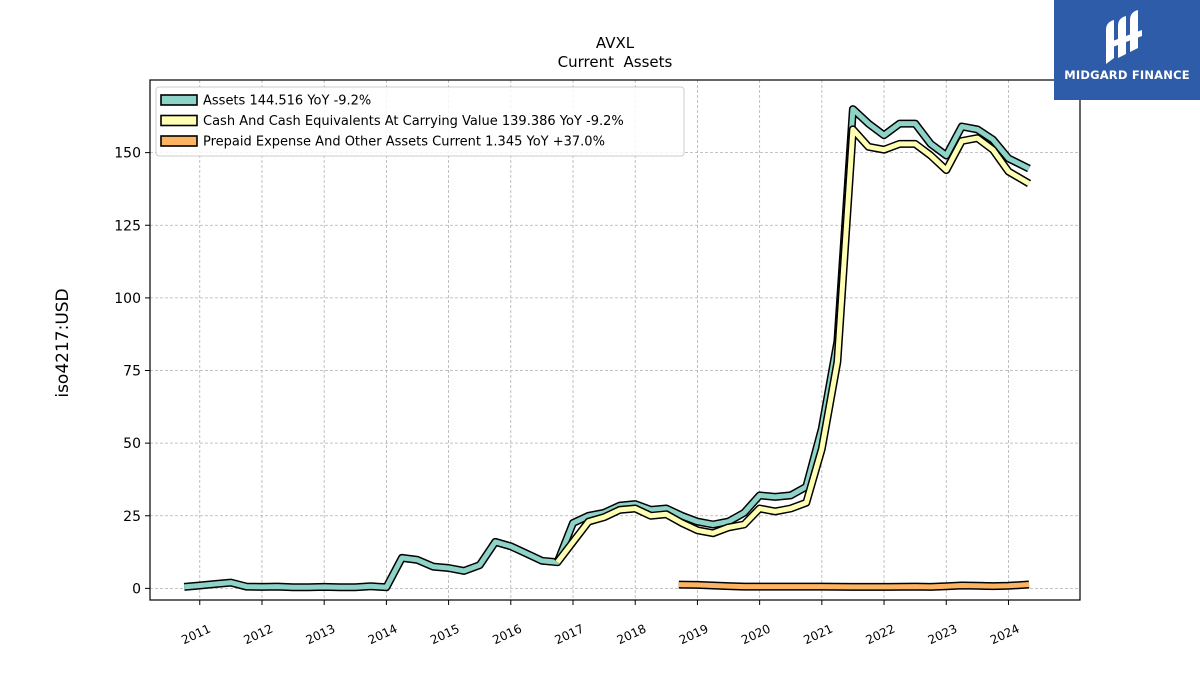  I want to click on legend-frame, so click(420, 121).